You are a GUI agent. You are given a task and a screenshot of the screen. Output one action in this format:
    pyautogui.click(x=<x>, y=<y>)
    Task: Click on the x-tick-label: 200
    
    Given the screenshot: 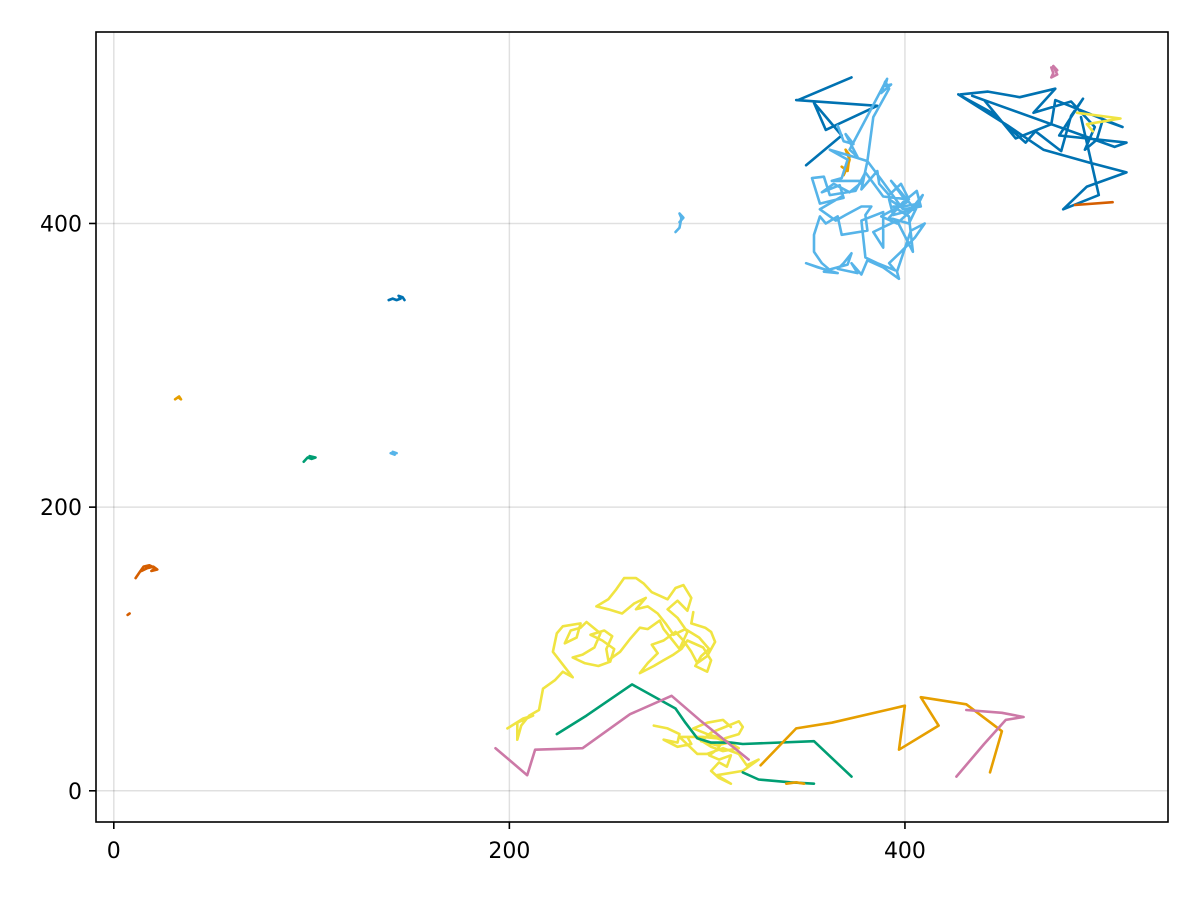 What is the action you would take?
    pyautogui.click(x=509, y=851)
    